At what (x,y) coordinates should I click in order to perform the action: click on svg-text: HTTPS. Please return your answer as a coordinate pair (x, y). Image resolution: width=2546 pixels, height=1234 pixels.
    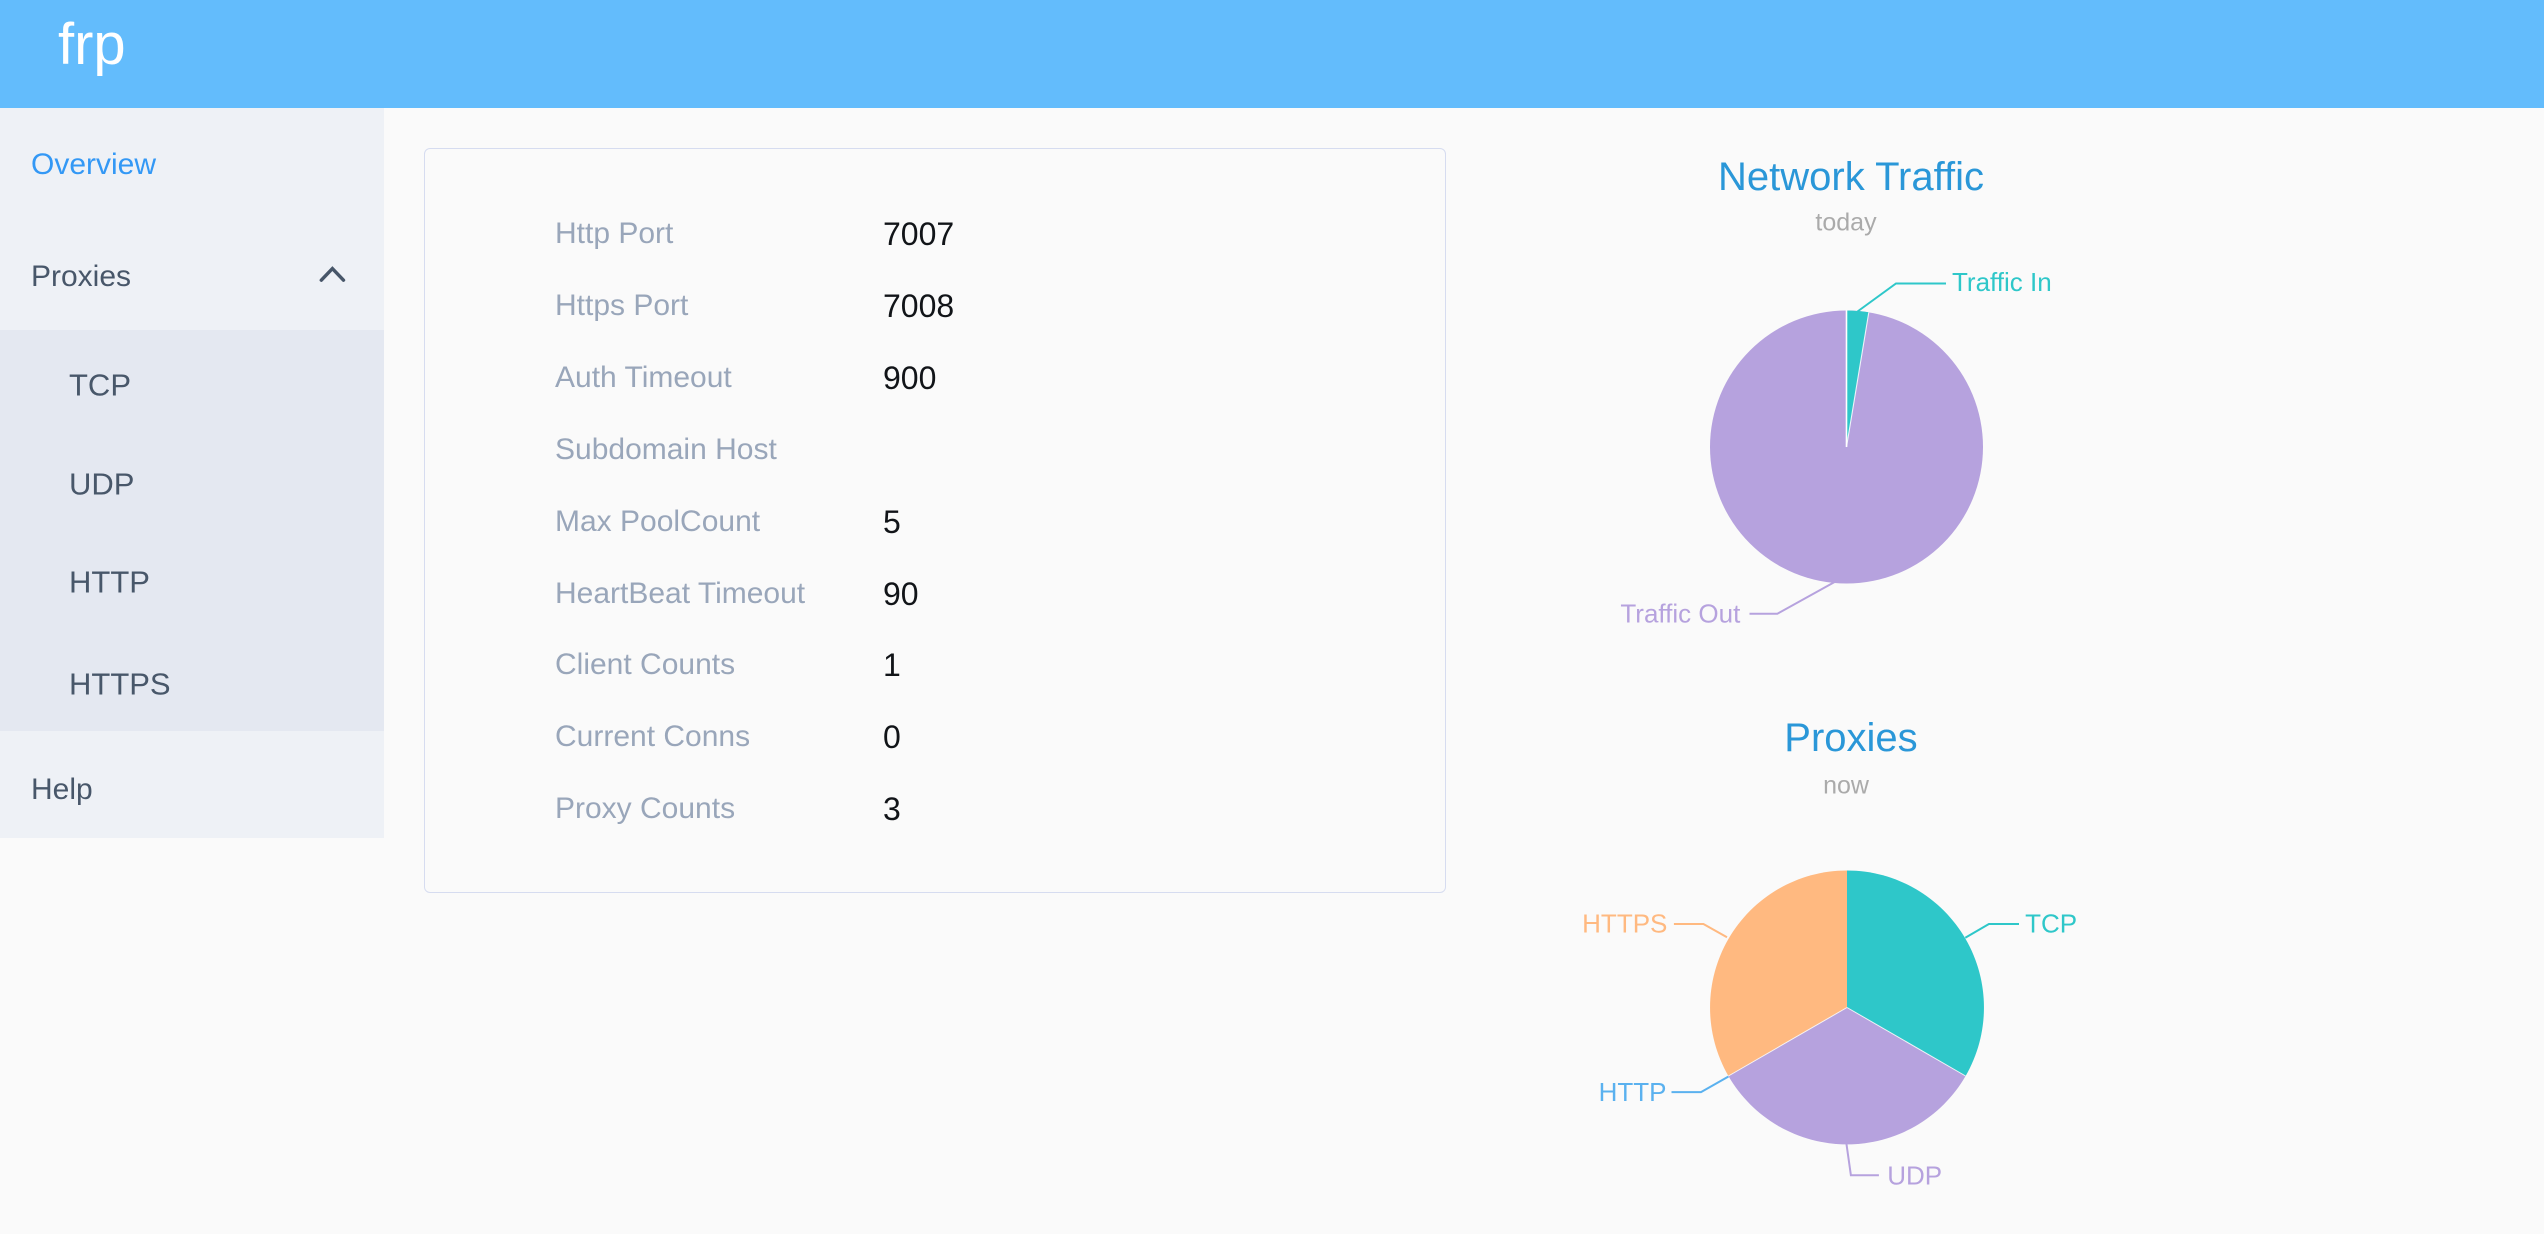
    Looking at the image, I should click on (1624, 924).